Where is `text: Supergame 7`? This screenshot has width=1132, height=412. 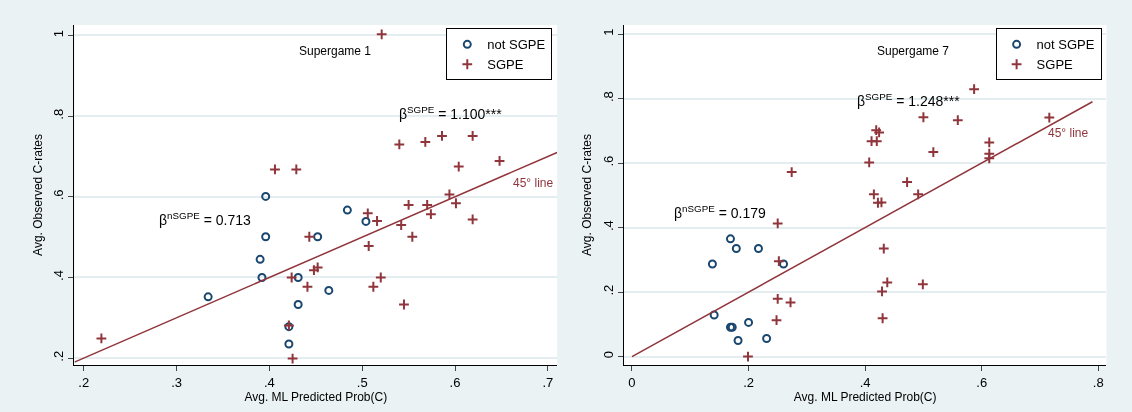 text: Supergame 7 is located at coordinates (913, 51).